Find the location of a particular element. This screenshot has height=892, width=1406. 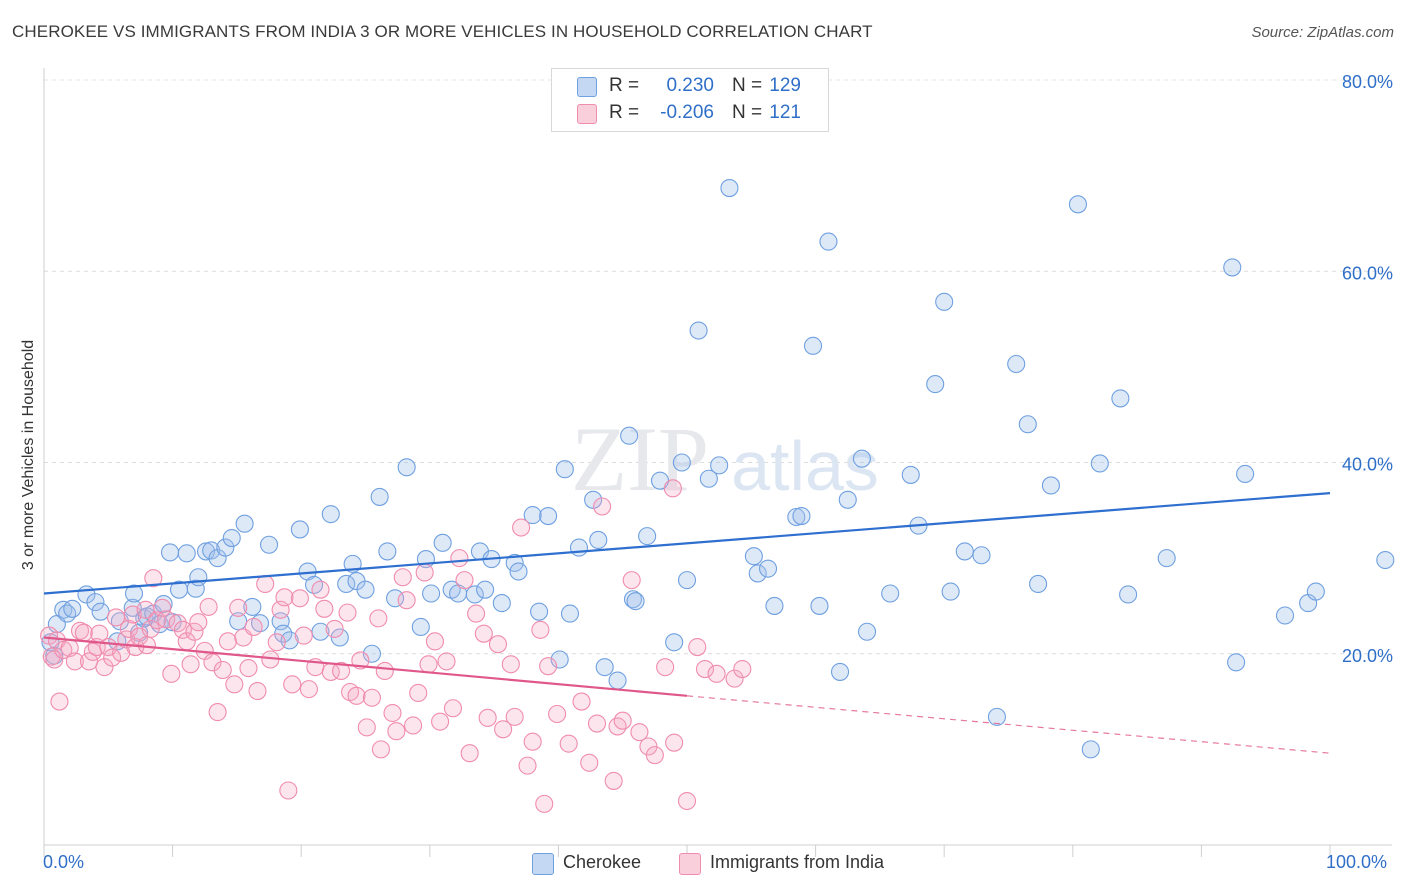

y-tick-label: 40.0% is located at coordinates (1367, 465).